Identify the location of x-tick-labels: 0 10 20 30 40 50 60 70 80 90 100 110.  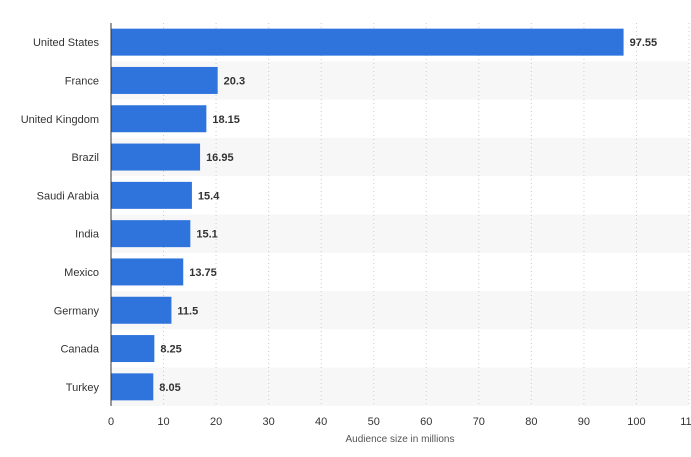
(399, 422).